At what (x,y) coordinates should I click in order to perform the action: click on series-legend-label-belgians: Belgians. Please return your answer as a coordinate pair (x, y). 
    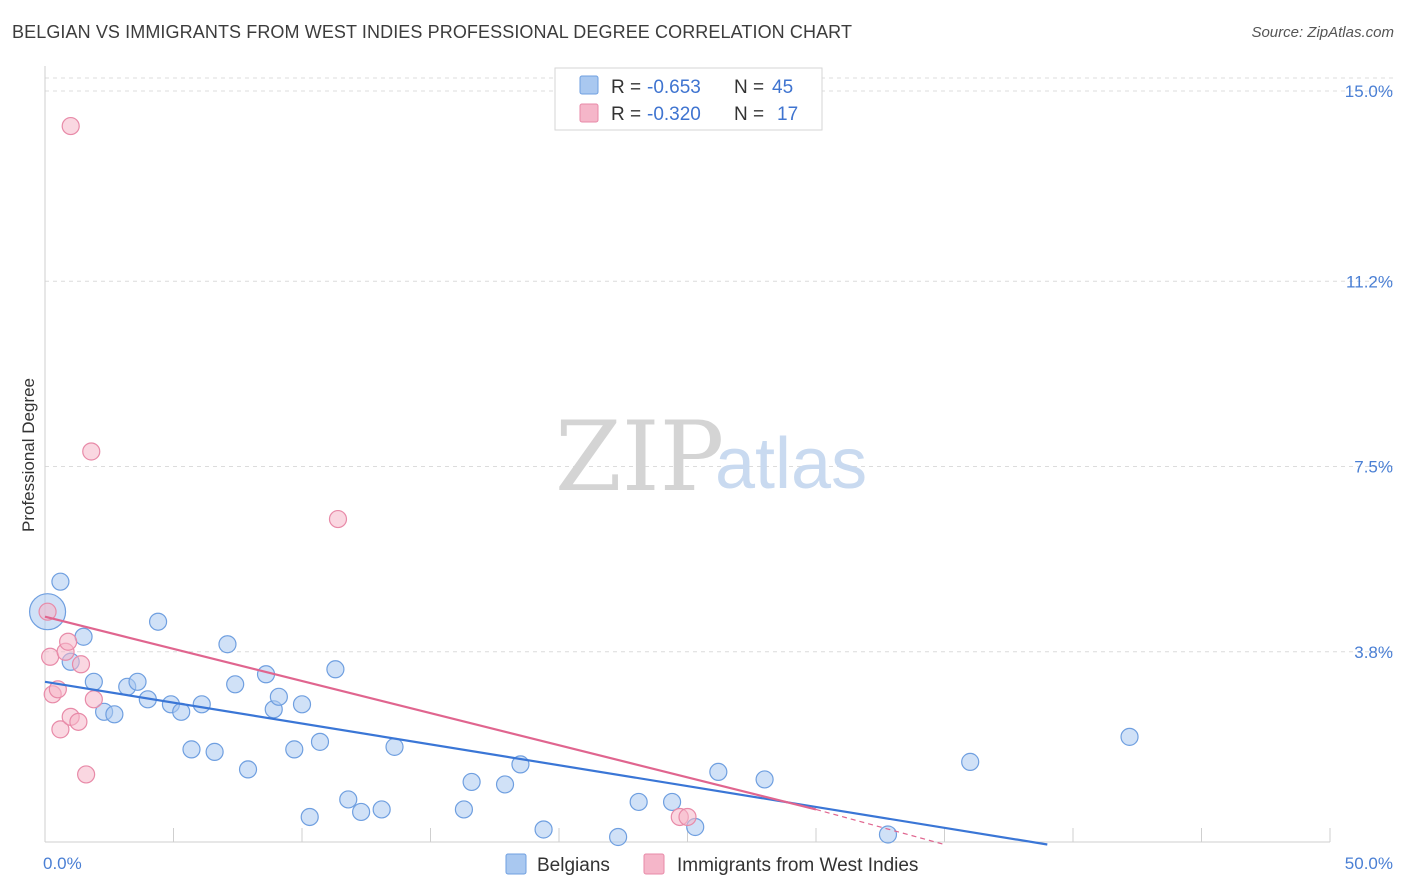
    Looking at the image, I should click on (573, 865).